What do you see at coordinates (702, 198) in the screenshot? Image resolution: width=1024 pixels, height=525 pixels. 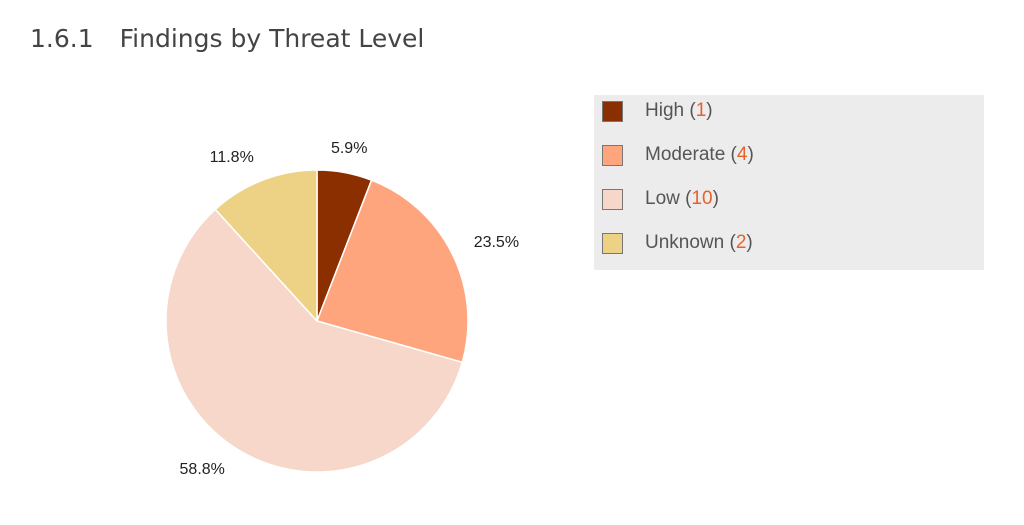 I see `legend-count: 10` at bounding box center [702, 198].